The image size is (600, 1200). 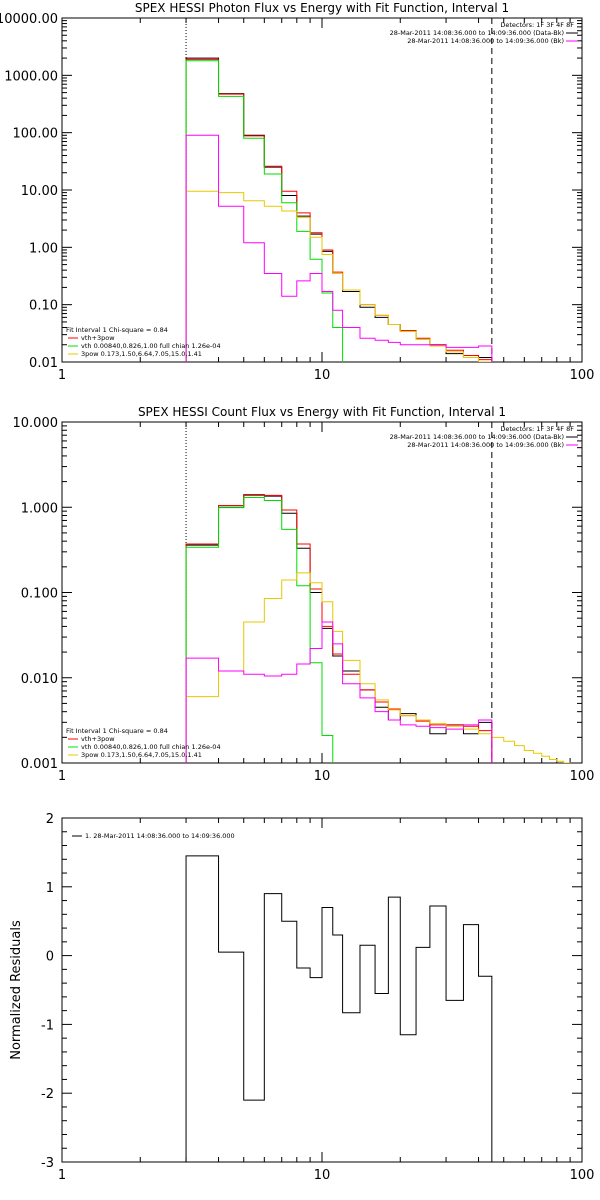 I want to click on y-tick-label: 2, so click(x=50, y=819).